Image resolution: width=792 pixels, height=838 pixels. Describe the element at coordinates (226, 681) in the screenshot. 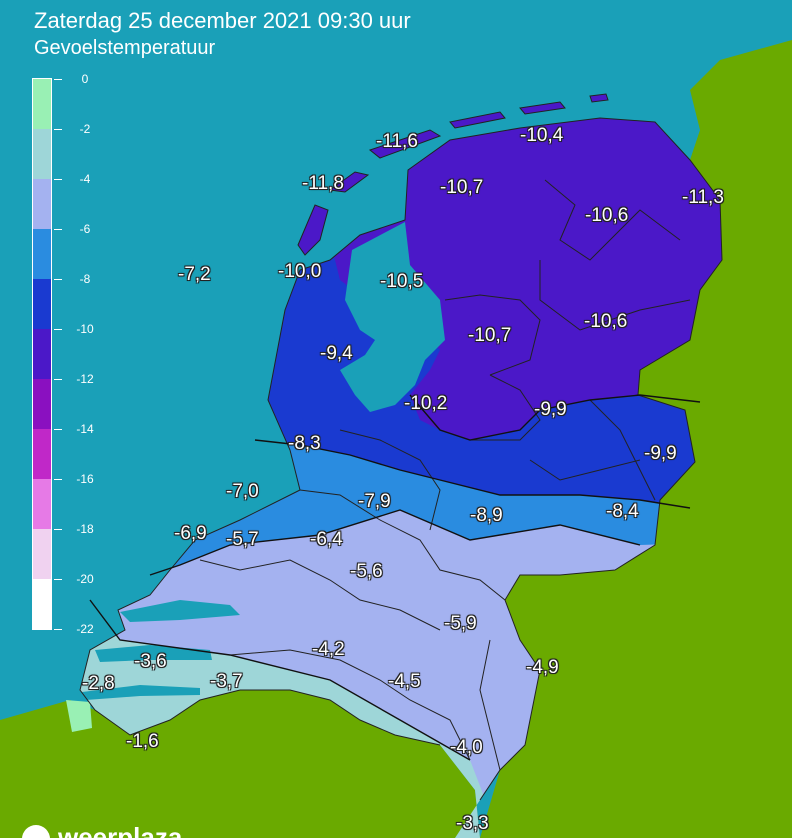

I see `temp-label: -3,7` at that location.